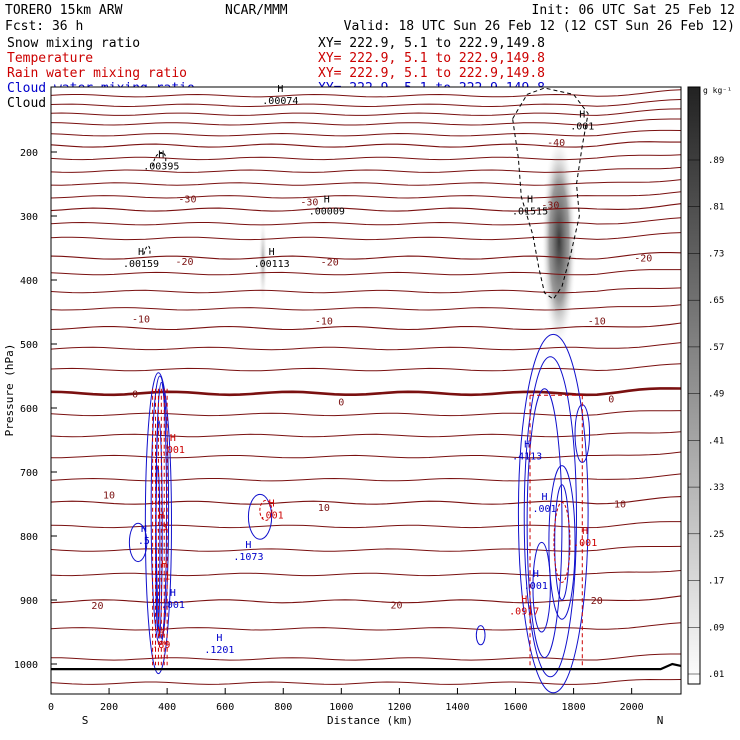 Image resolution: width=740 pixels, height=740 pixels. What do you see at coordinates (51, 707) in the screenshot?
I see `x-tick-label: 0` at bounding box center [51, 707].